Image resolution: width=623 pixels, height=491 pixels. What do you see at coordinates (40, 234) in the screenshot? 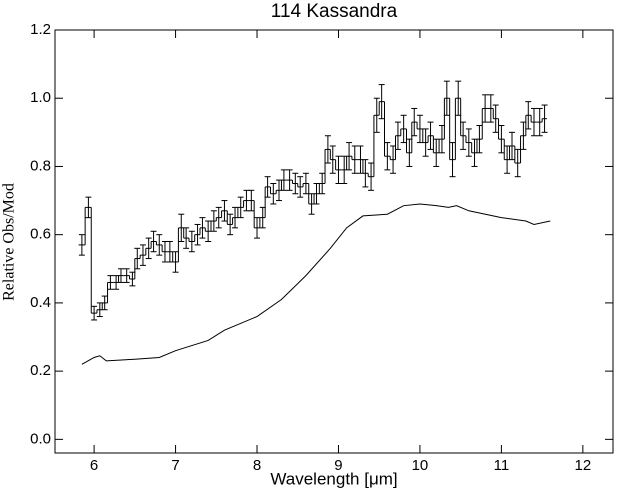
I see `y-tick-label: 0.6` at bounding box center [40, 234].